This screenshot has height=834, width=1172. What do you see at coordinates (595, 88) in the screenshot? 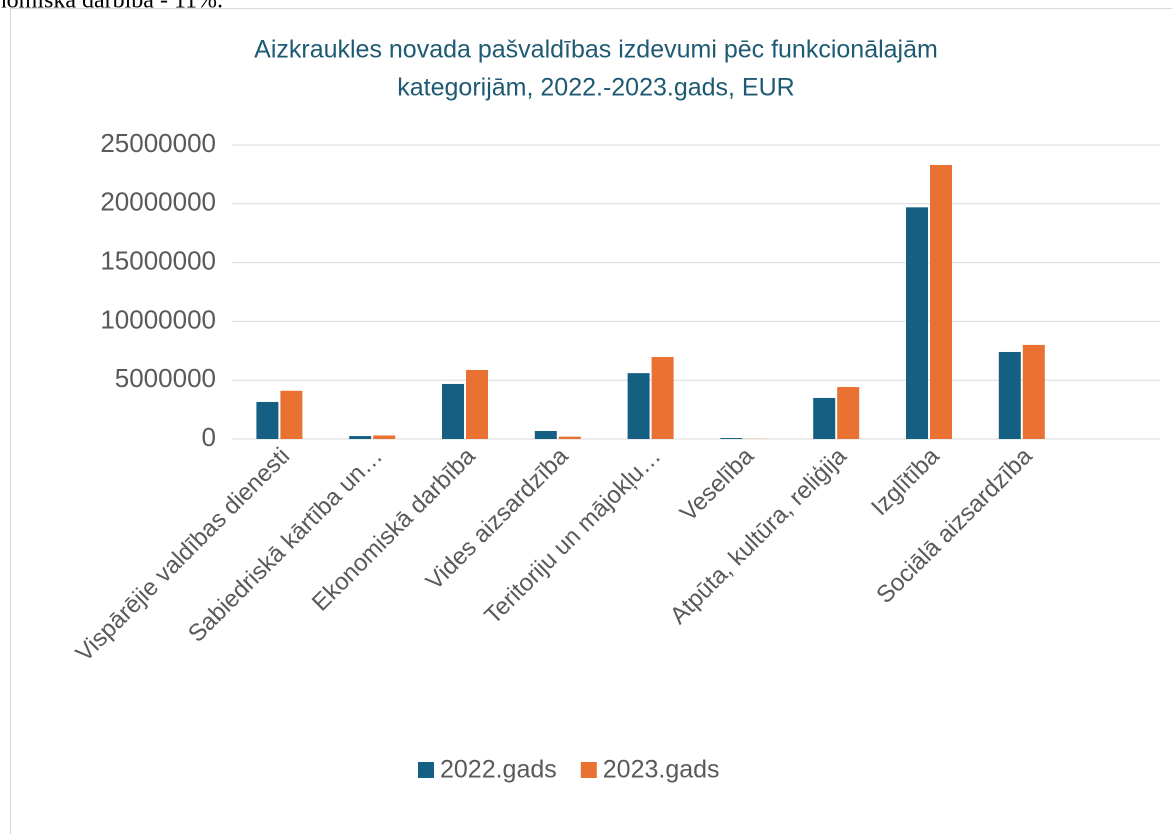
I see `chart-title: kategorijām, 2022.-2023.gads, EUR` at bounding box center [595, 88].